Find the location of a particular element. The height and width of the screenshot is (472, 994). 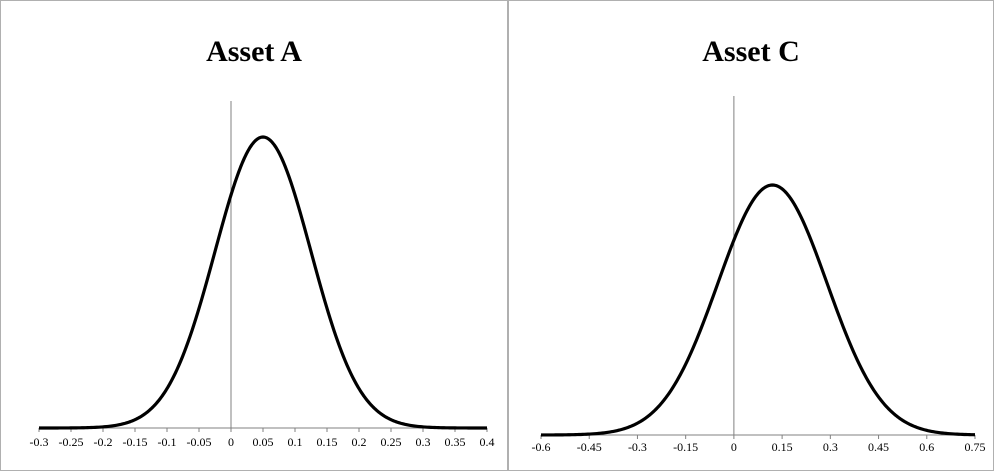

chart-title: Asset C is located at coordinates (751, 51).